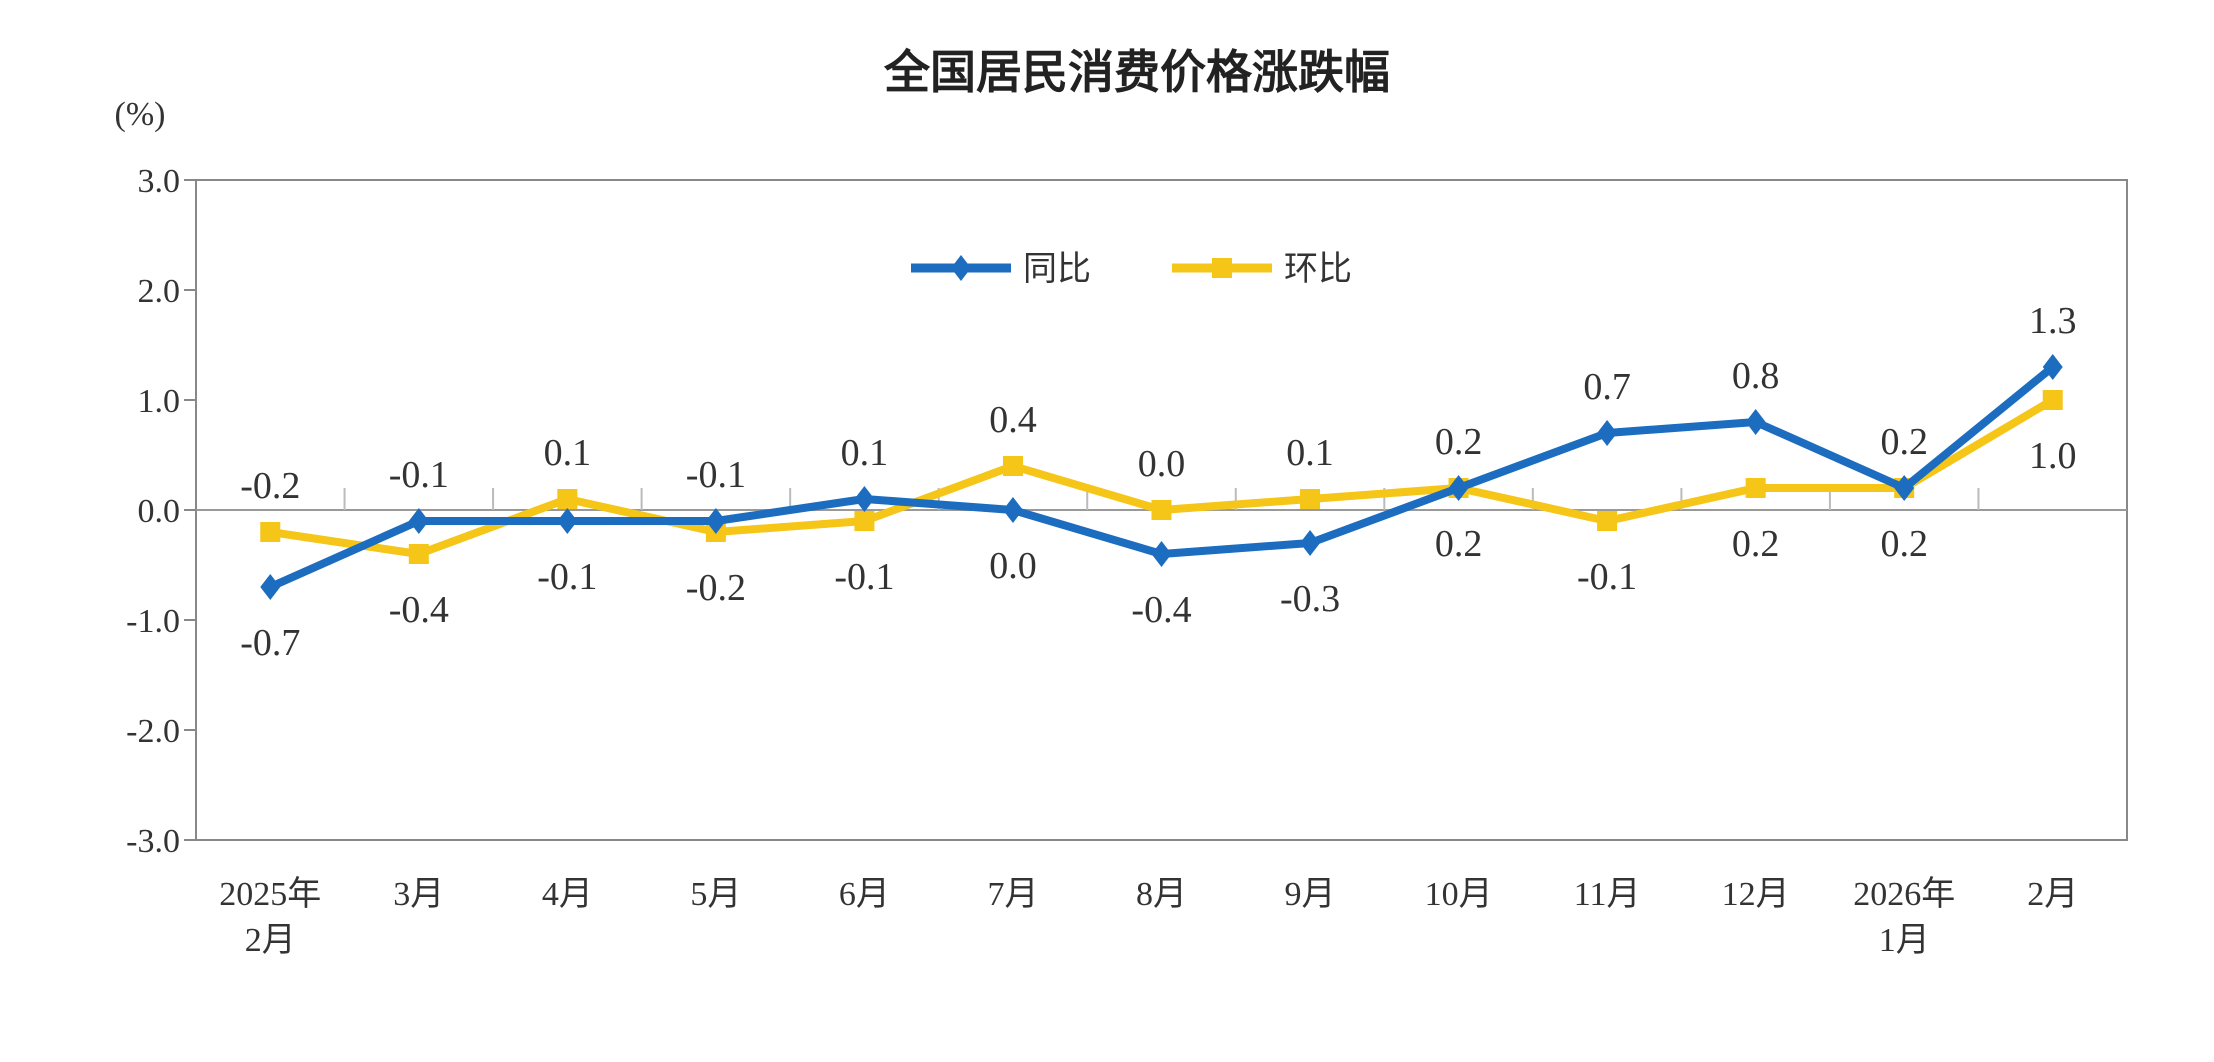 The image size is (2214, 1062). I want to click on y-tick-label: 1.0, so click(159, 401).